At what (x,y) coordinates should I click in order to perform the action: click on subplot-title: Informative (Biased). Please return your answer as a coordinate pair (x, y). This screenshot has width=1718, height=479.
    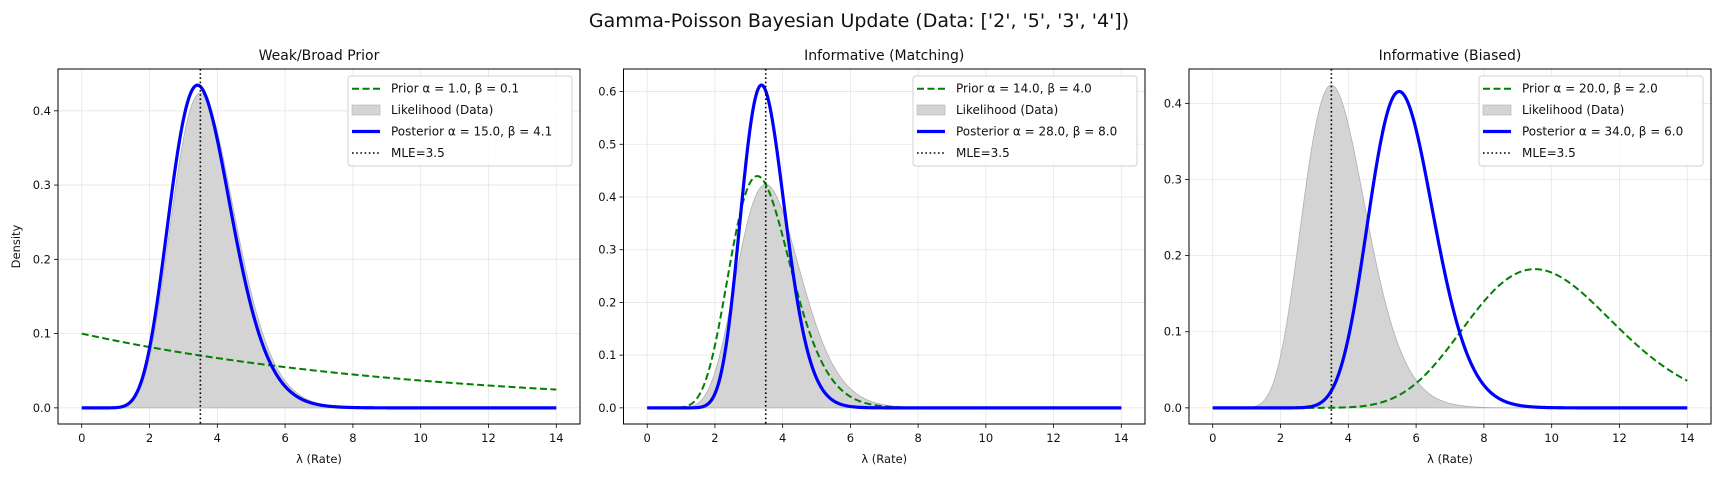
    Looking at the image, I should click on (1450, 56).